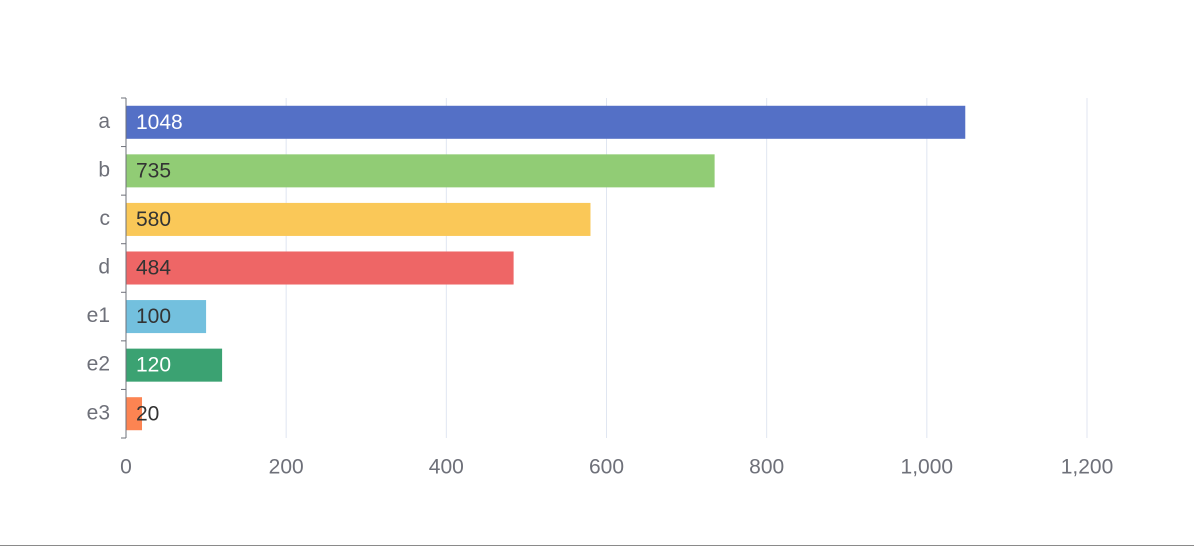 This screenshot has height=551, width=1194. Describe the element at coordinates (153, 365) in the screenshot. I see `data-label: 120` at that location.